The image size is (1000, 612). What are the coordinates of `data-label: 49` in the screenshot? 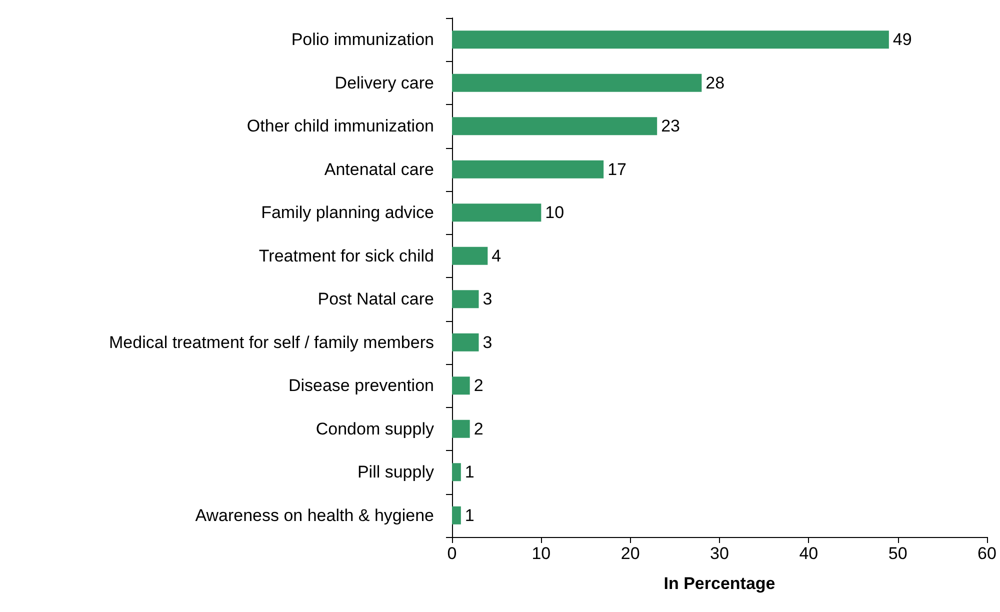 It's located at (902, 40).